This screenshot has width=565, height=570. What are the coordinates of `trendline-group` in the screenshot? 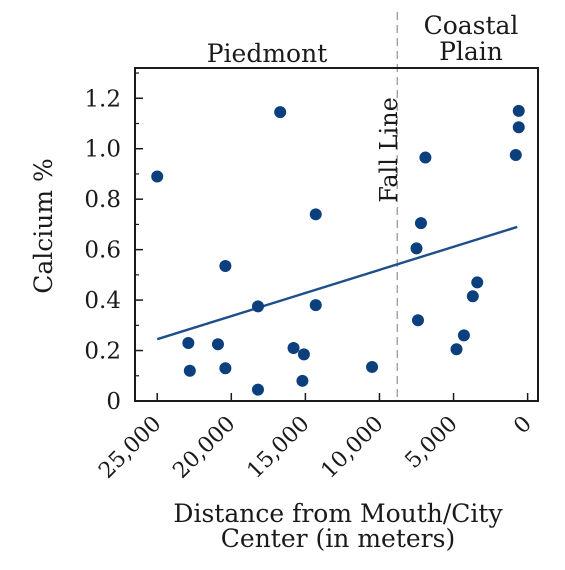 It's located at (337, 283).